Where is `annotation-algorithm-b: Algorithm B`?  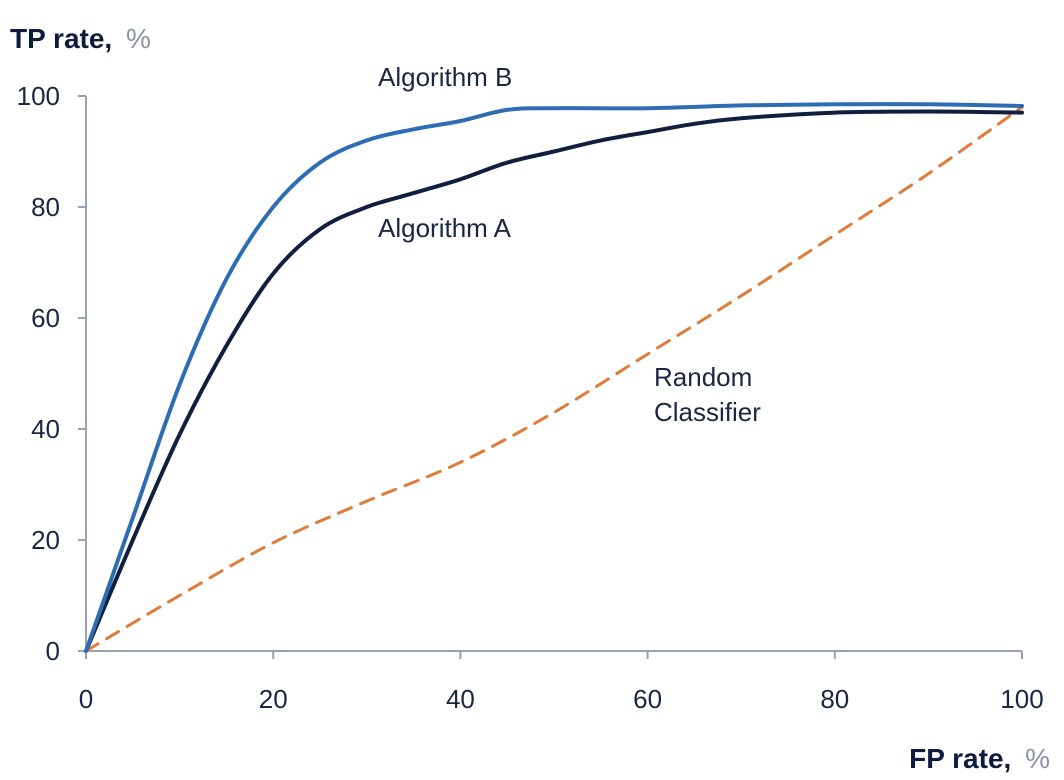 annotation-algorithm-b: Algorithm B is located at coordinates (445, 77).